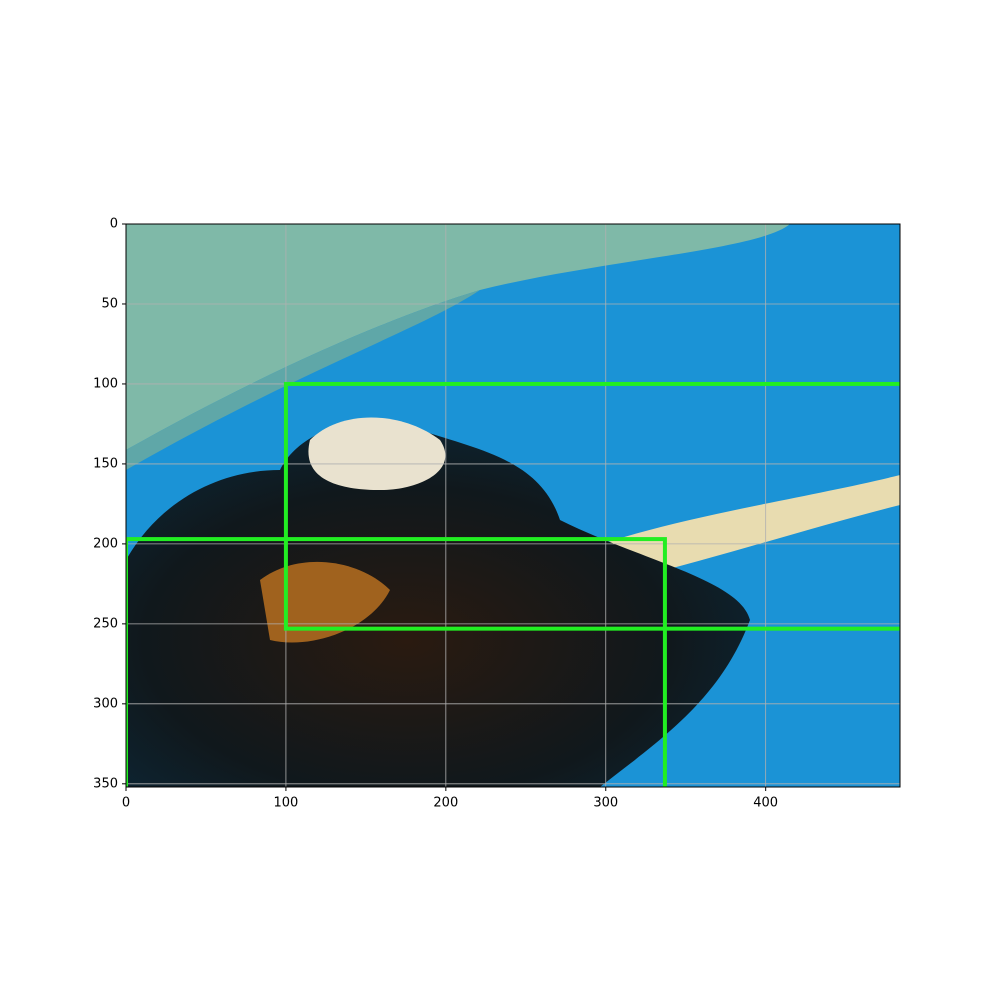 This screenshot has width=1000, height=1004. What do you see at coordinates (109, 303) in the screenshot?
I see `y-tick-label: 50` at bounding box center [109, 303].